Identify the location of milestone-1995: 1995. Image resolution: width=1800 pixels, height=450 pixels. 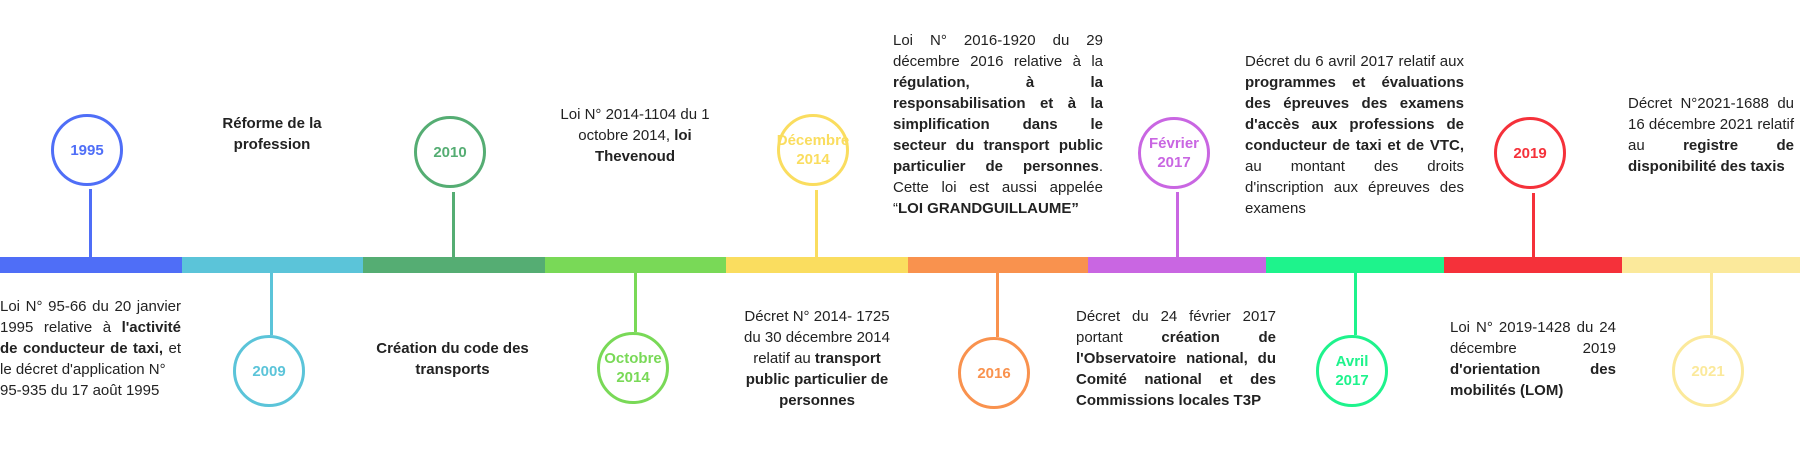
(87, 150).